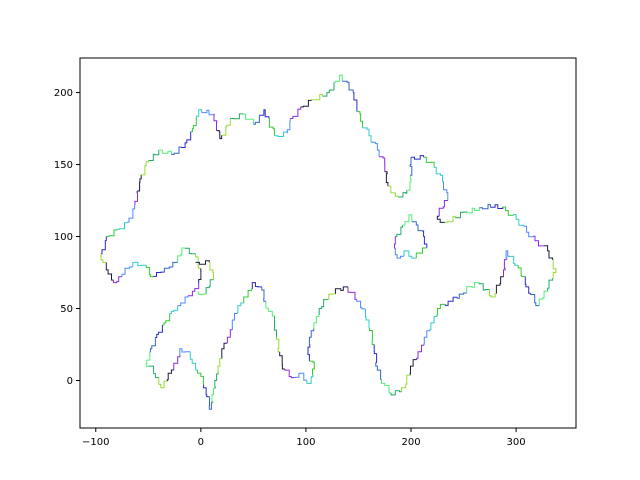 The image size is (640, 480). What do you see at coordinates (63, 165) in the screenshot?
I see `y-tick-label: 150` at bounding box center [63, 165].